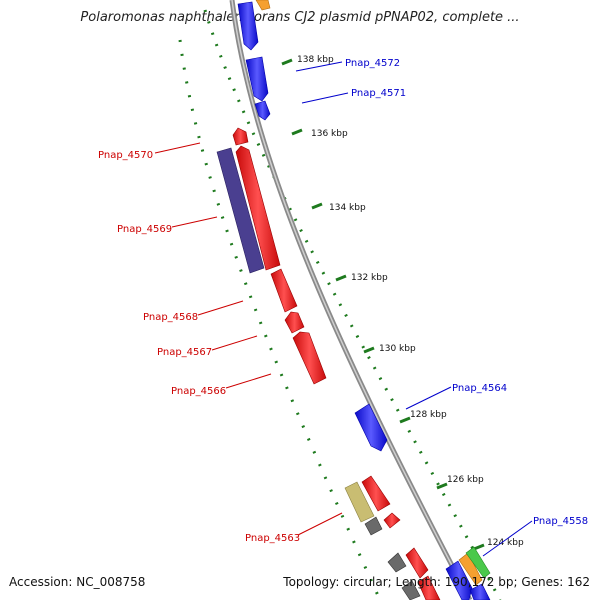 The height and width of the screenshot is (600, 600). I want to click on gene-label: Pnap_4563, so click(272, 538).